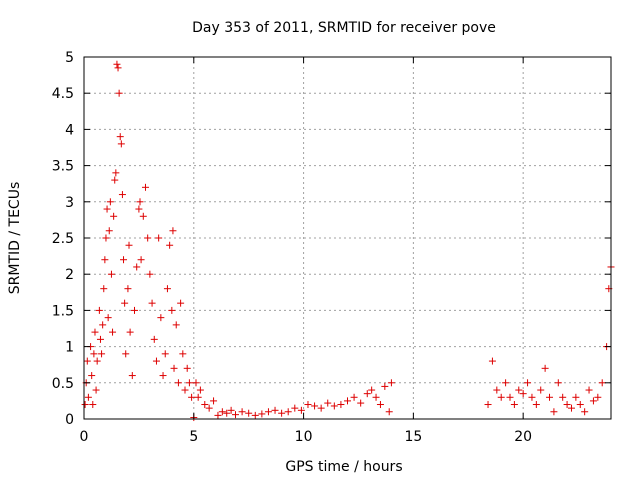 The image size is (640, 480). Describe the element at coordinates (413, 437) in the screenshot. I see `x-tick-label: 15` at that location.